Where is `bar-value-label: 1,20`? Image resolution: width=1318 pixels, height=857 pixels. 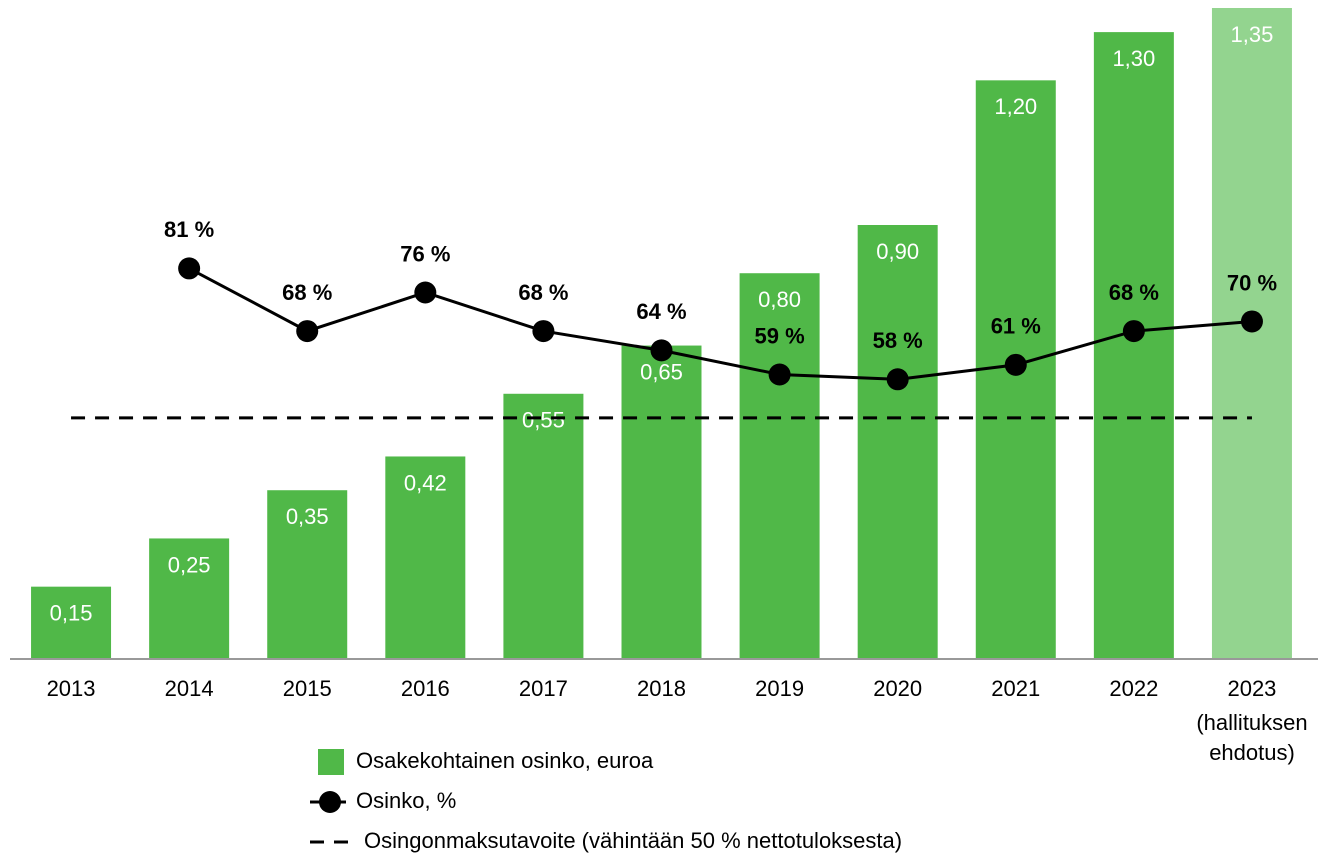
bar-value-label: 1,20 is located at coordinates (1015, 106).